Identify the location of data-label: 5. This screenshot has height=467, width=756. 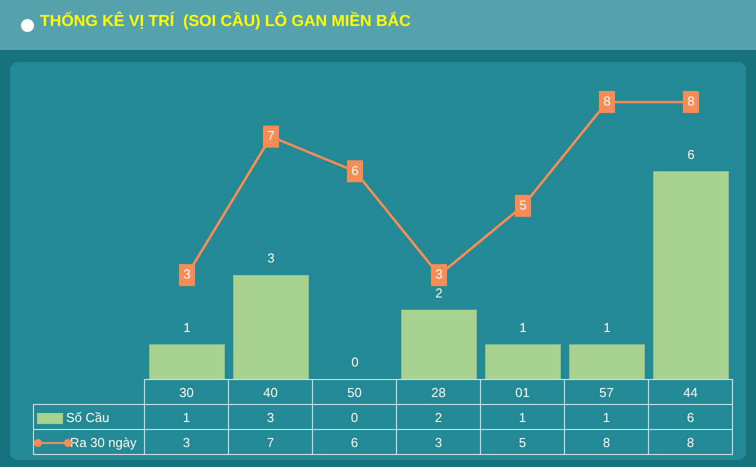
(522, 442).